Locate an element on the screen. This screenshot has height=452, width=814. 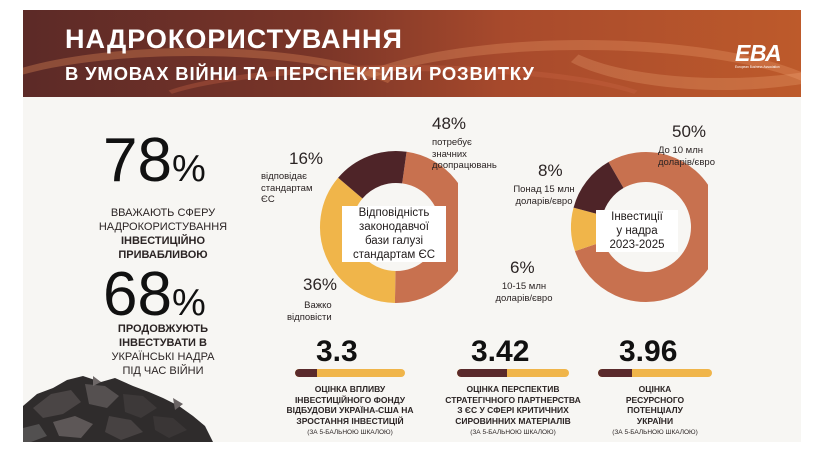
center-label-line: Відповідність is located at coordinates (394, 213).